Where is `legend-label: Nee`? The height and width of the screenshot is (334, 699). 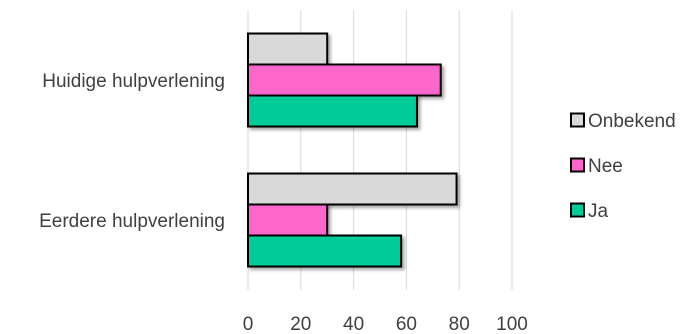 legend-label: Nee is located at coordinates (605, 166).